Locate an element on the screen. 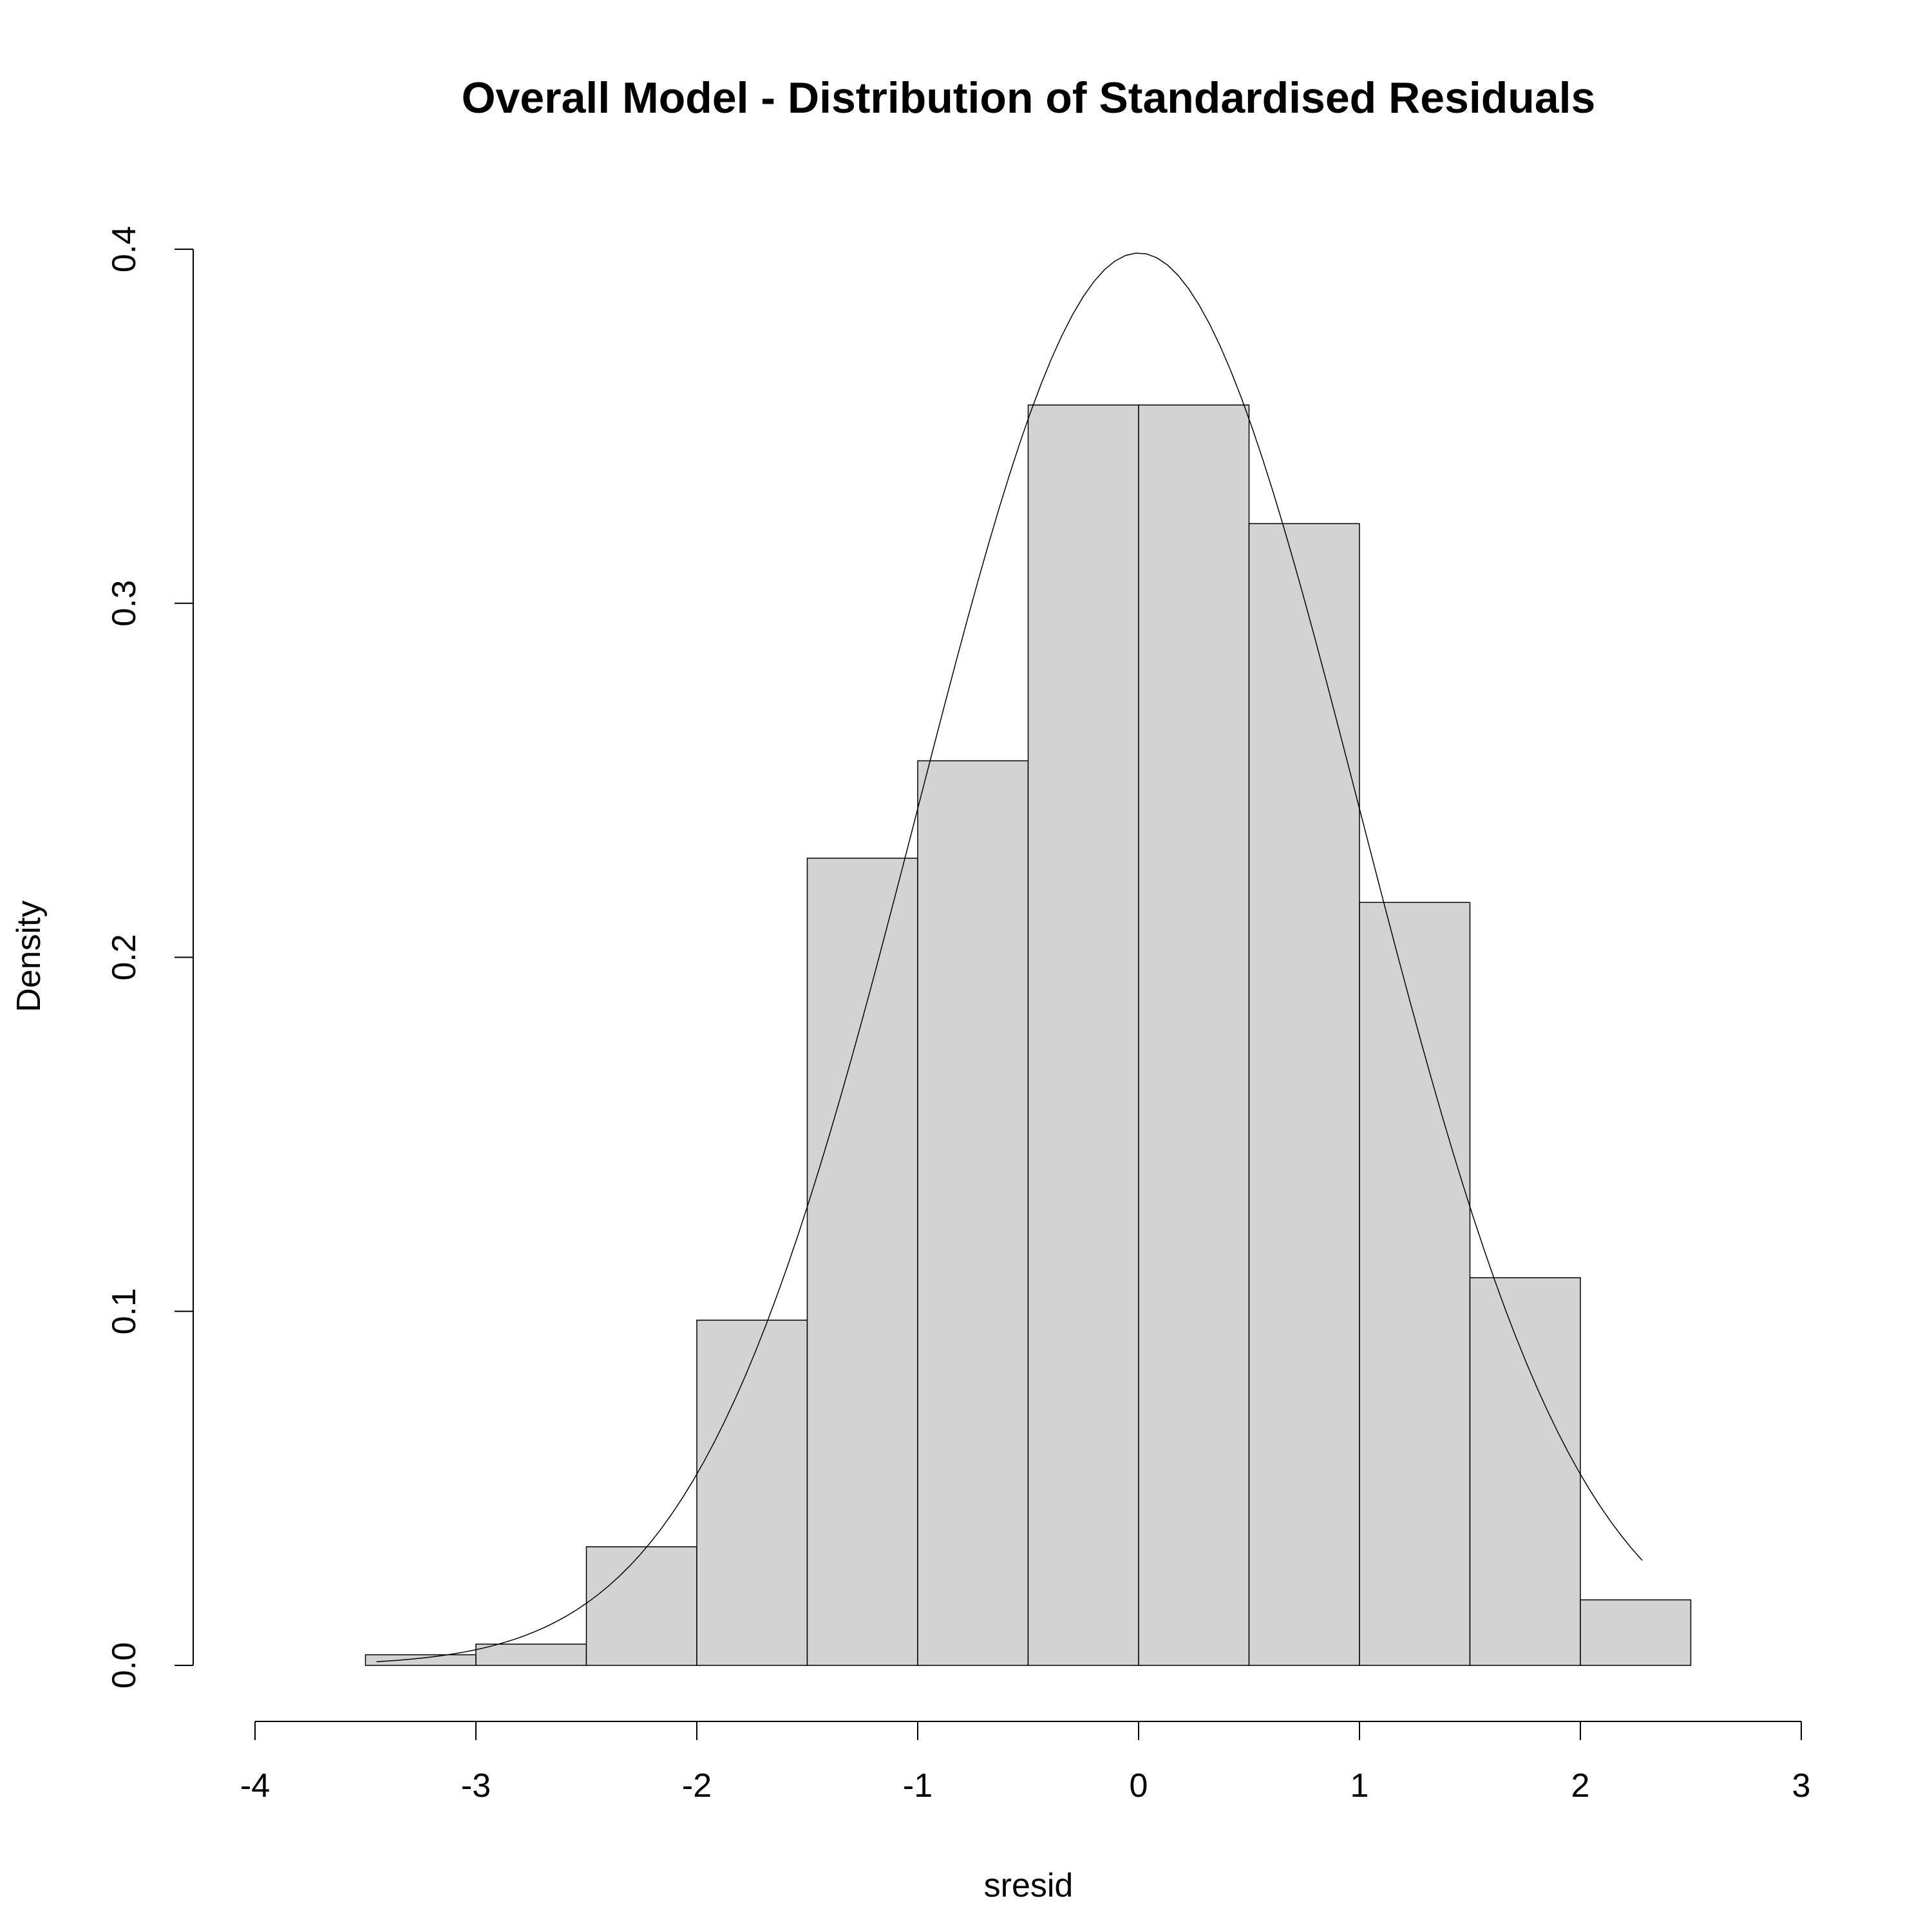 The width and height of the screenshot is (1932, 1932). x-tick-label: 2 is located at coordinates (1580, 1785).